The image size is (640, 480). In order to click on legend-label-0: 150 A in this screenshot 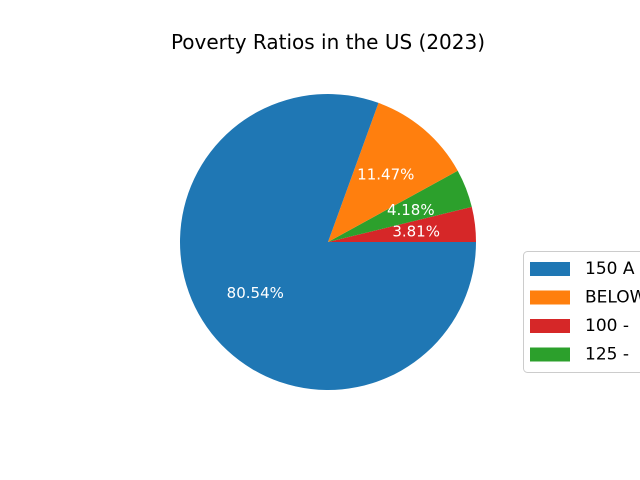, I will do `click(610, 269)`.